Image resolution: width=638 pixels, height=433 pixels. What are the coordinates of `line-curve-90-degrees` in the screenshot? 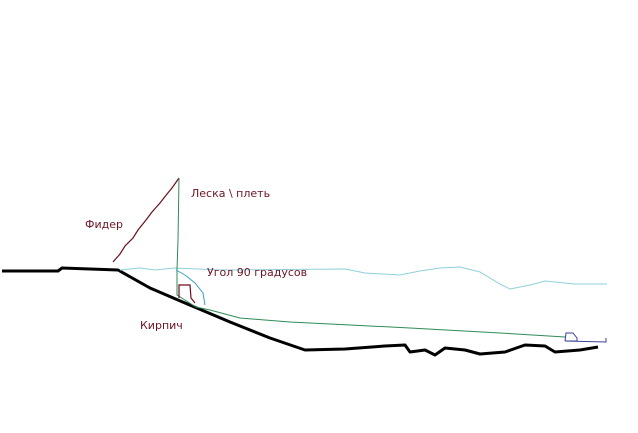 It's located at (190, 287).